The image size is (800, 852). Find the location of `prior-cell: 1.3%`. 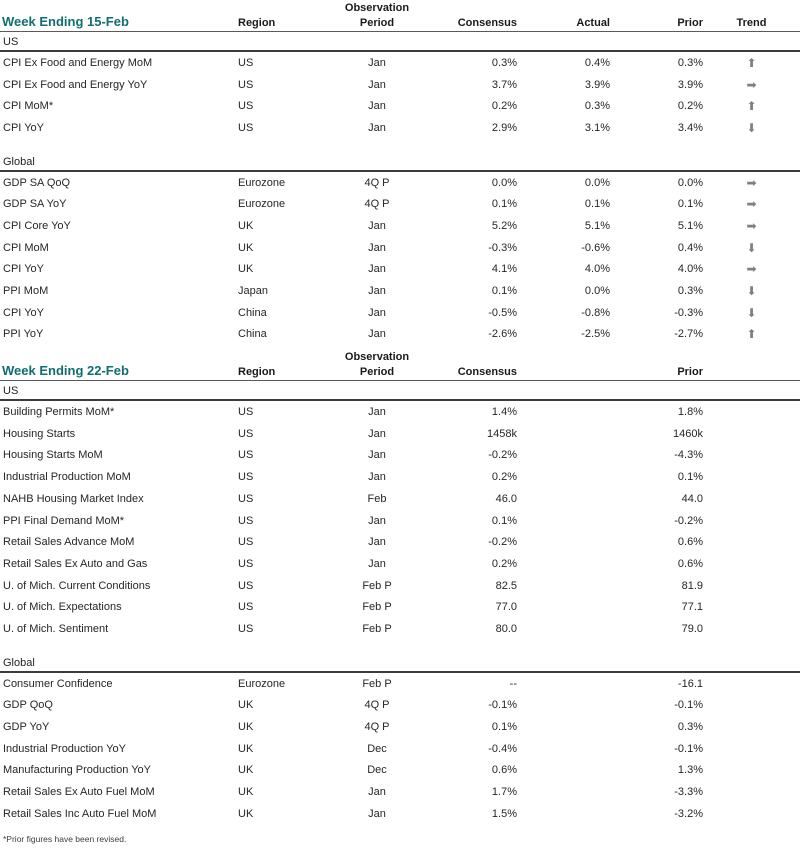

prior-cell: 1.3% is located at coordinates (690, 770).